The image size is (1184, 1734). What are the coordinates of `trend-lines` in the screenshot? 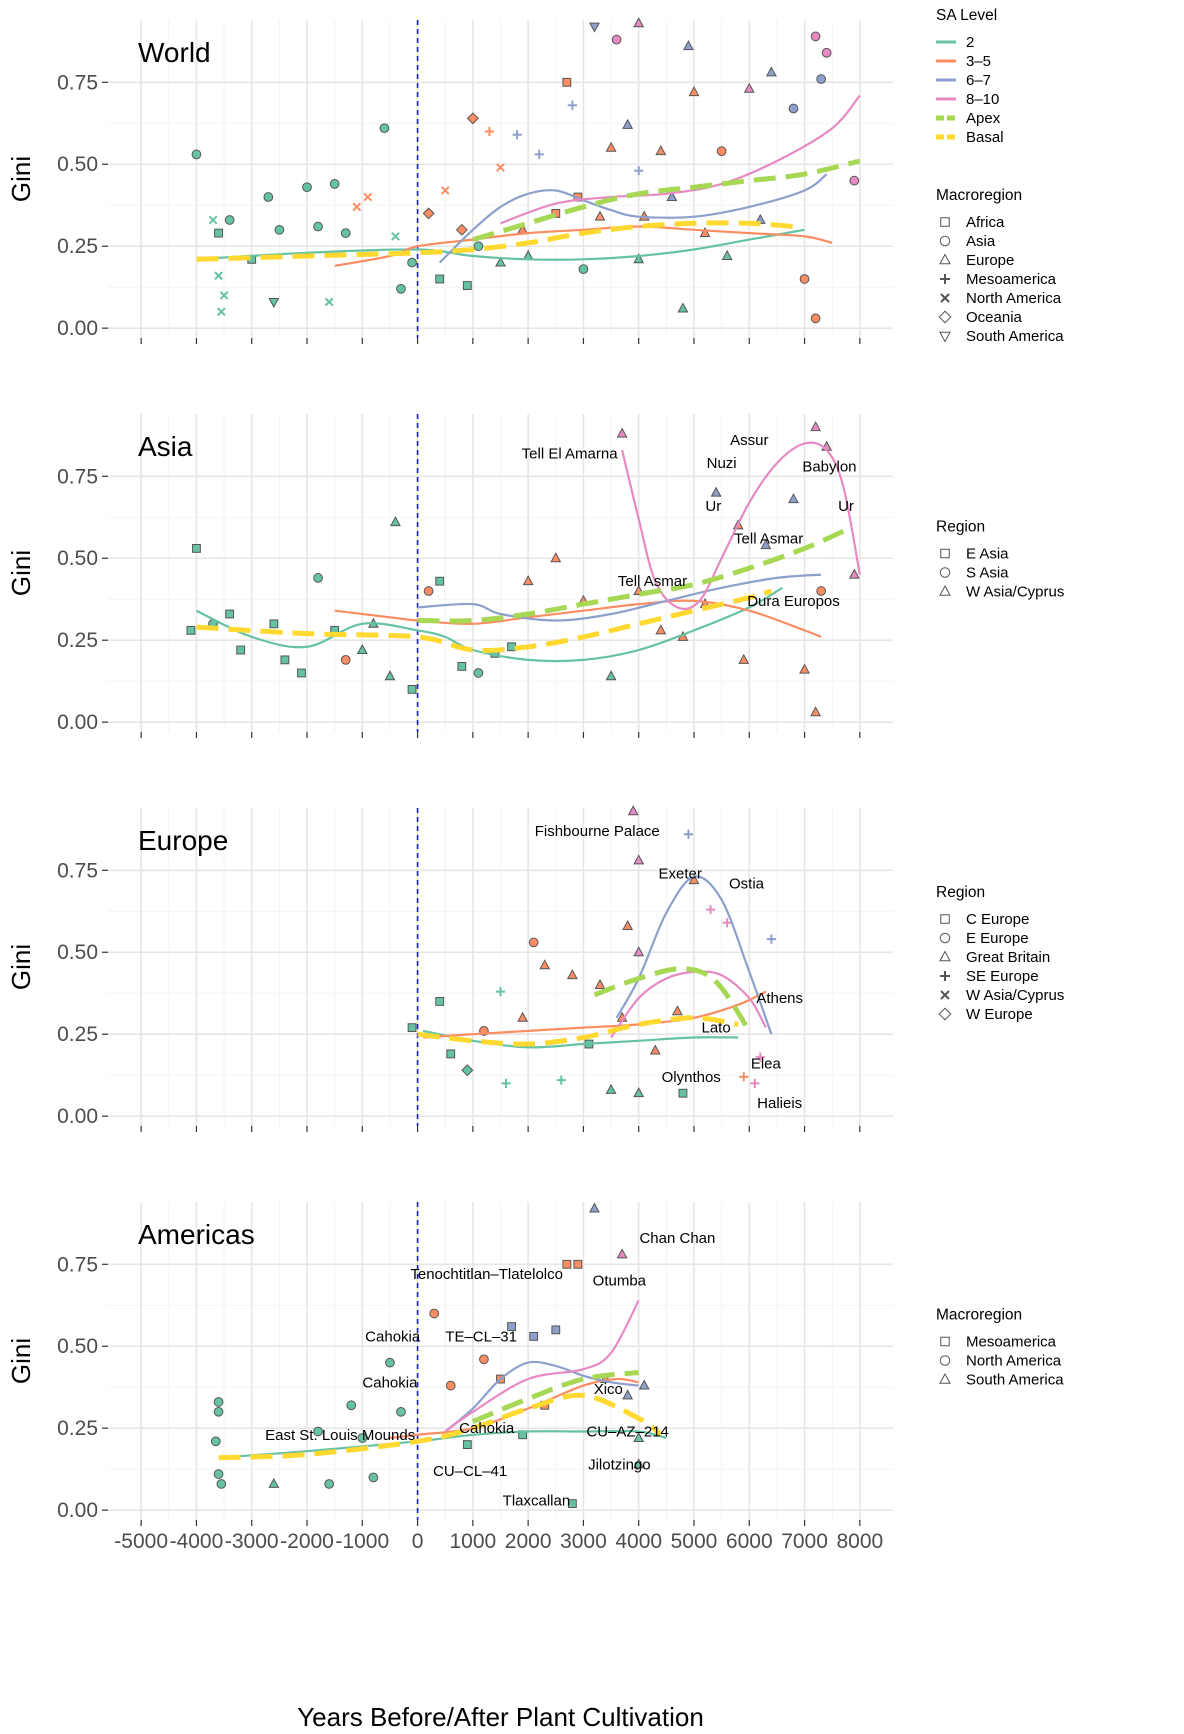 It's located at (528, 552).